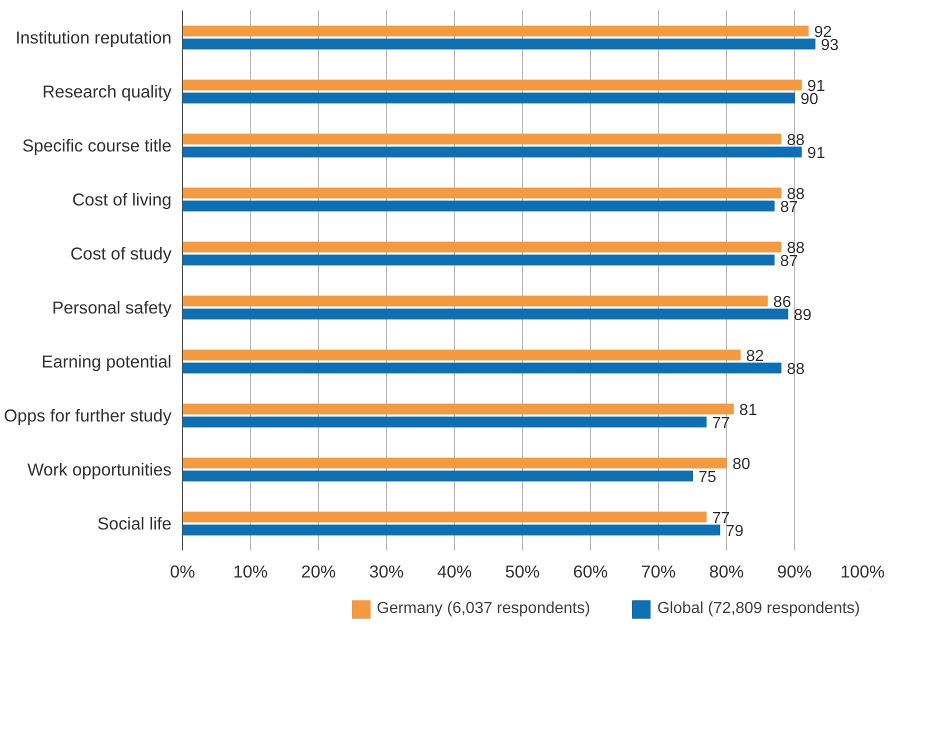 The image size is (931, 738). Describe the element at coordinates (721, 423) in the screenshot. I see `data-label: 77` at that location.